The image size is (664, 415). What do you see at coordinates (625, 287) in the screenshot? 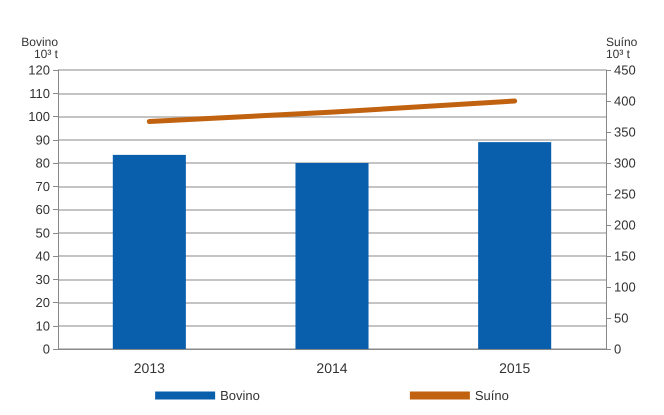
I see `y2-tick-label: 100` at bounding box center [625, 287].